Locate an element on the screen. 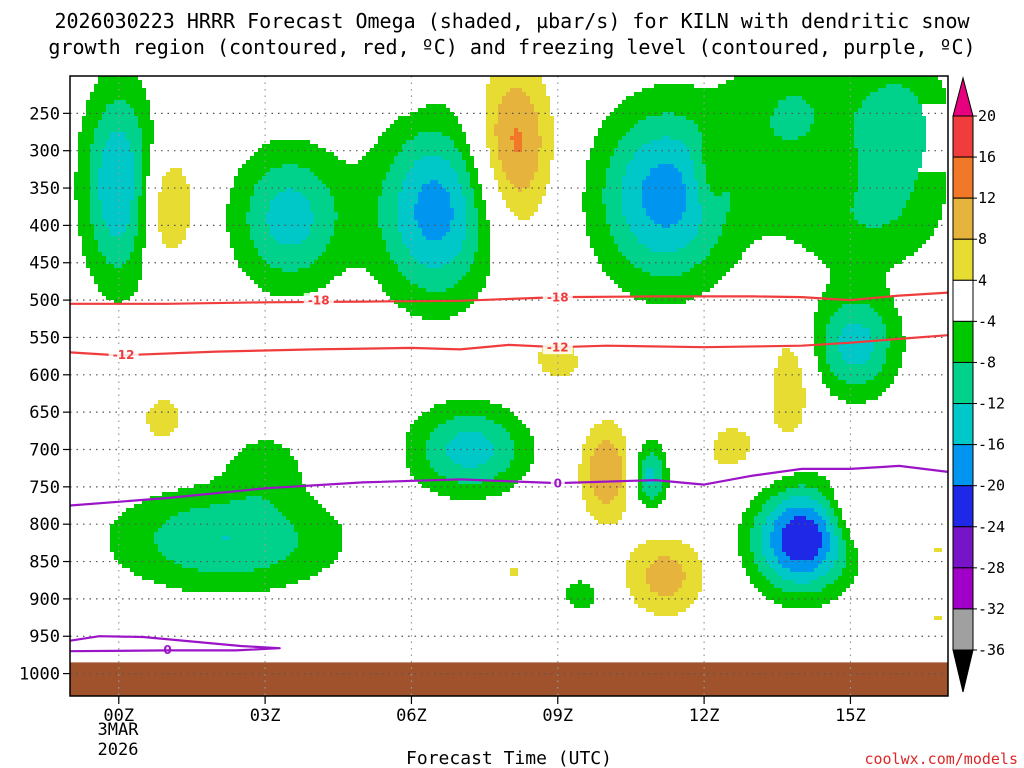 This screenshot has height=768, width=1024. ground-fill is located at coordinates (509, 679).